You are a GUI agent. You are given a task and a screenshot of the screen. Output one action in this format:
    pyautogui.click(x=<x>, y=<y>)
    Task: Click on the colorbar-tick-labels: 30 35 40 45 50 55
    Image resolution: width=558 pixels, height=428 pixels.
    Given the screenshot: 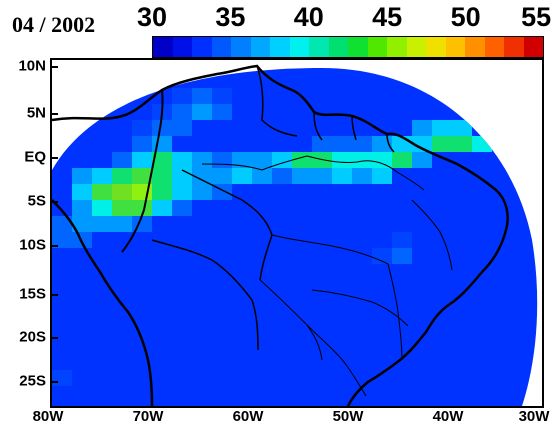 What is the action you would take?
    pyautogui.click(x=344, y=18)
    